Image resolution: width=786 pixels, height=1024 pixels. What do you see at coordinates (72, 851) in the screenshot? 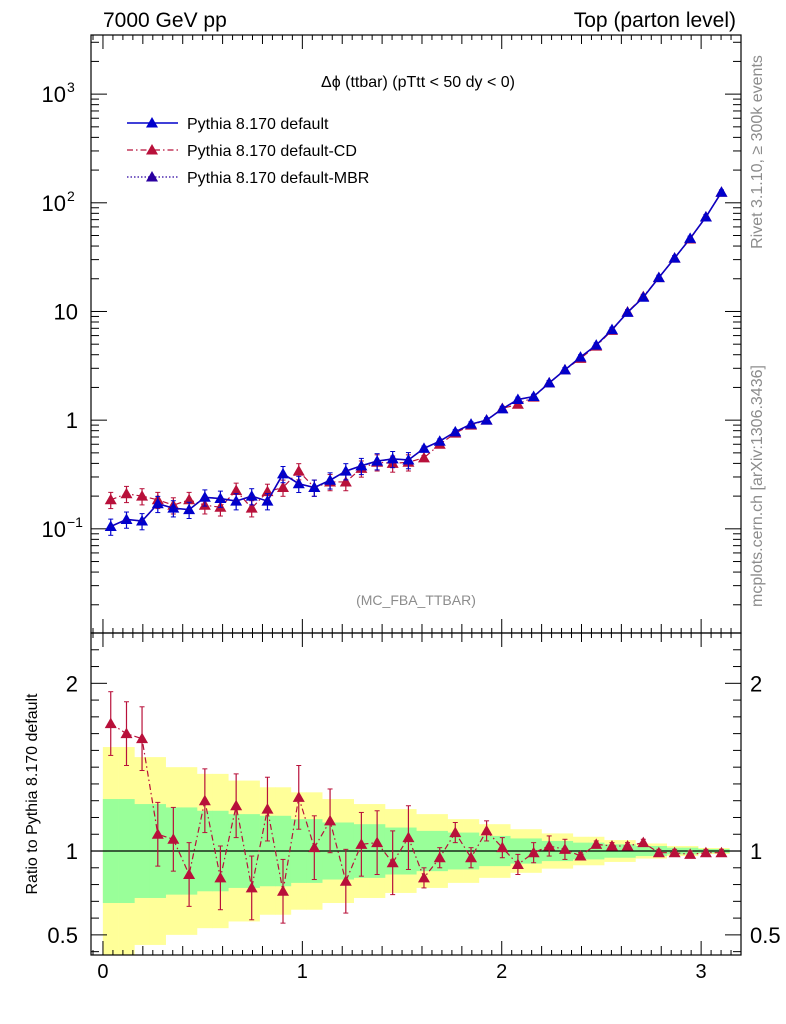
I see `ratio-y-tick-label: 1` at bounding box center [72, 851].